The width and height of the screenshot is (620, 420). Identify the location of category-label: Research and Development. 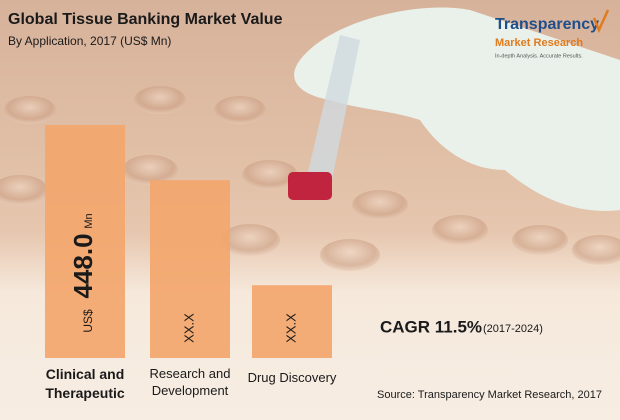
(190, 382).